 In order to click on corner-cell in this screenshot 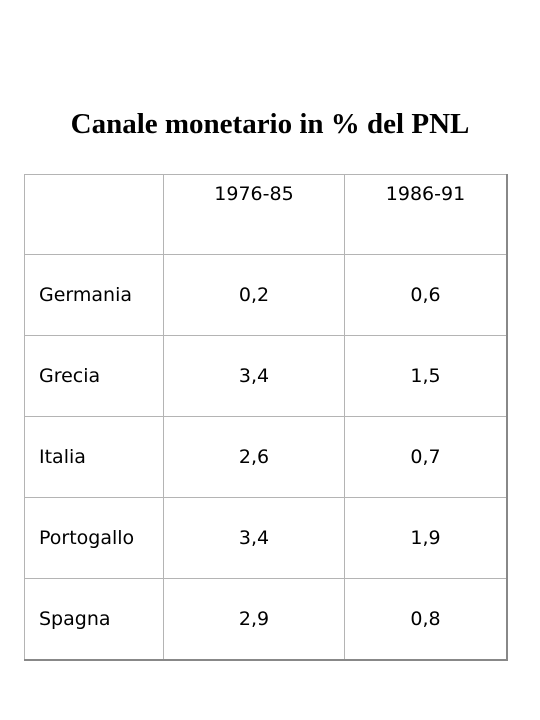, I will do `click(94, 214)`.